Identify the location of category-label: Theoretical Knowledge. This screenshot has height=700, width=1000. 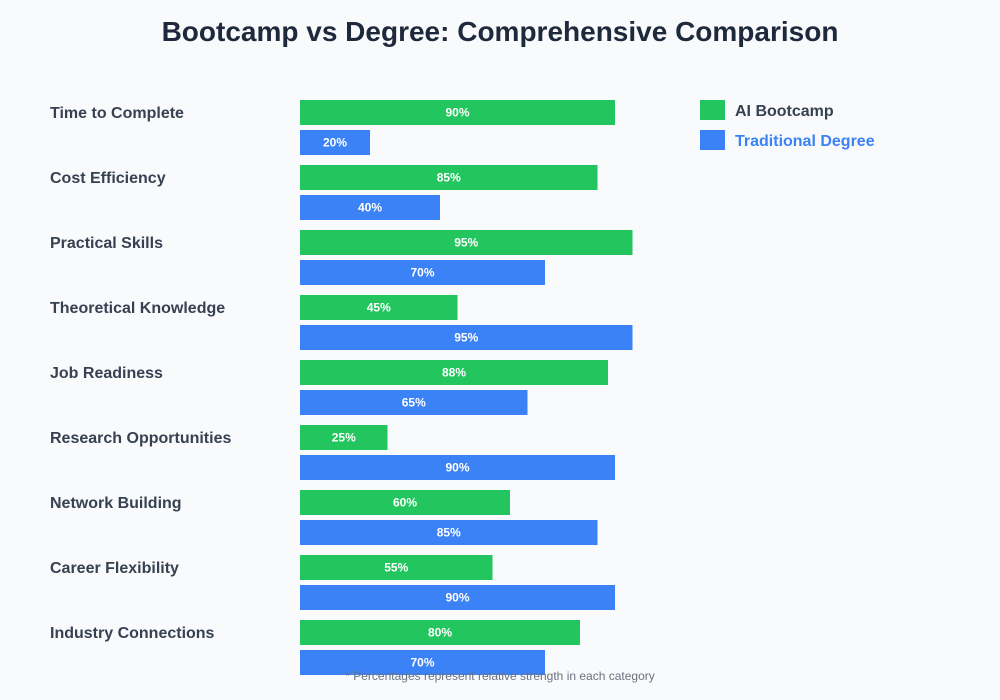
(137, 308).